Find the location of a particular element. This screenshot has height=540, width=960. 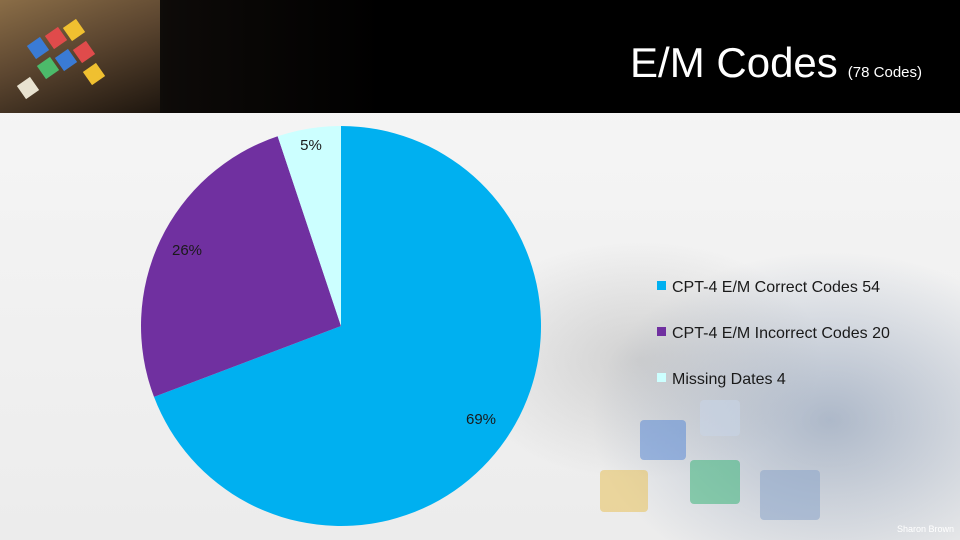

legend-label: CPT-4 E/M Correct Codes 54 is located at coordinates (776, 287).